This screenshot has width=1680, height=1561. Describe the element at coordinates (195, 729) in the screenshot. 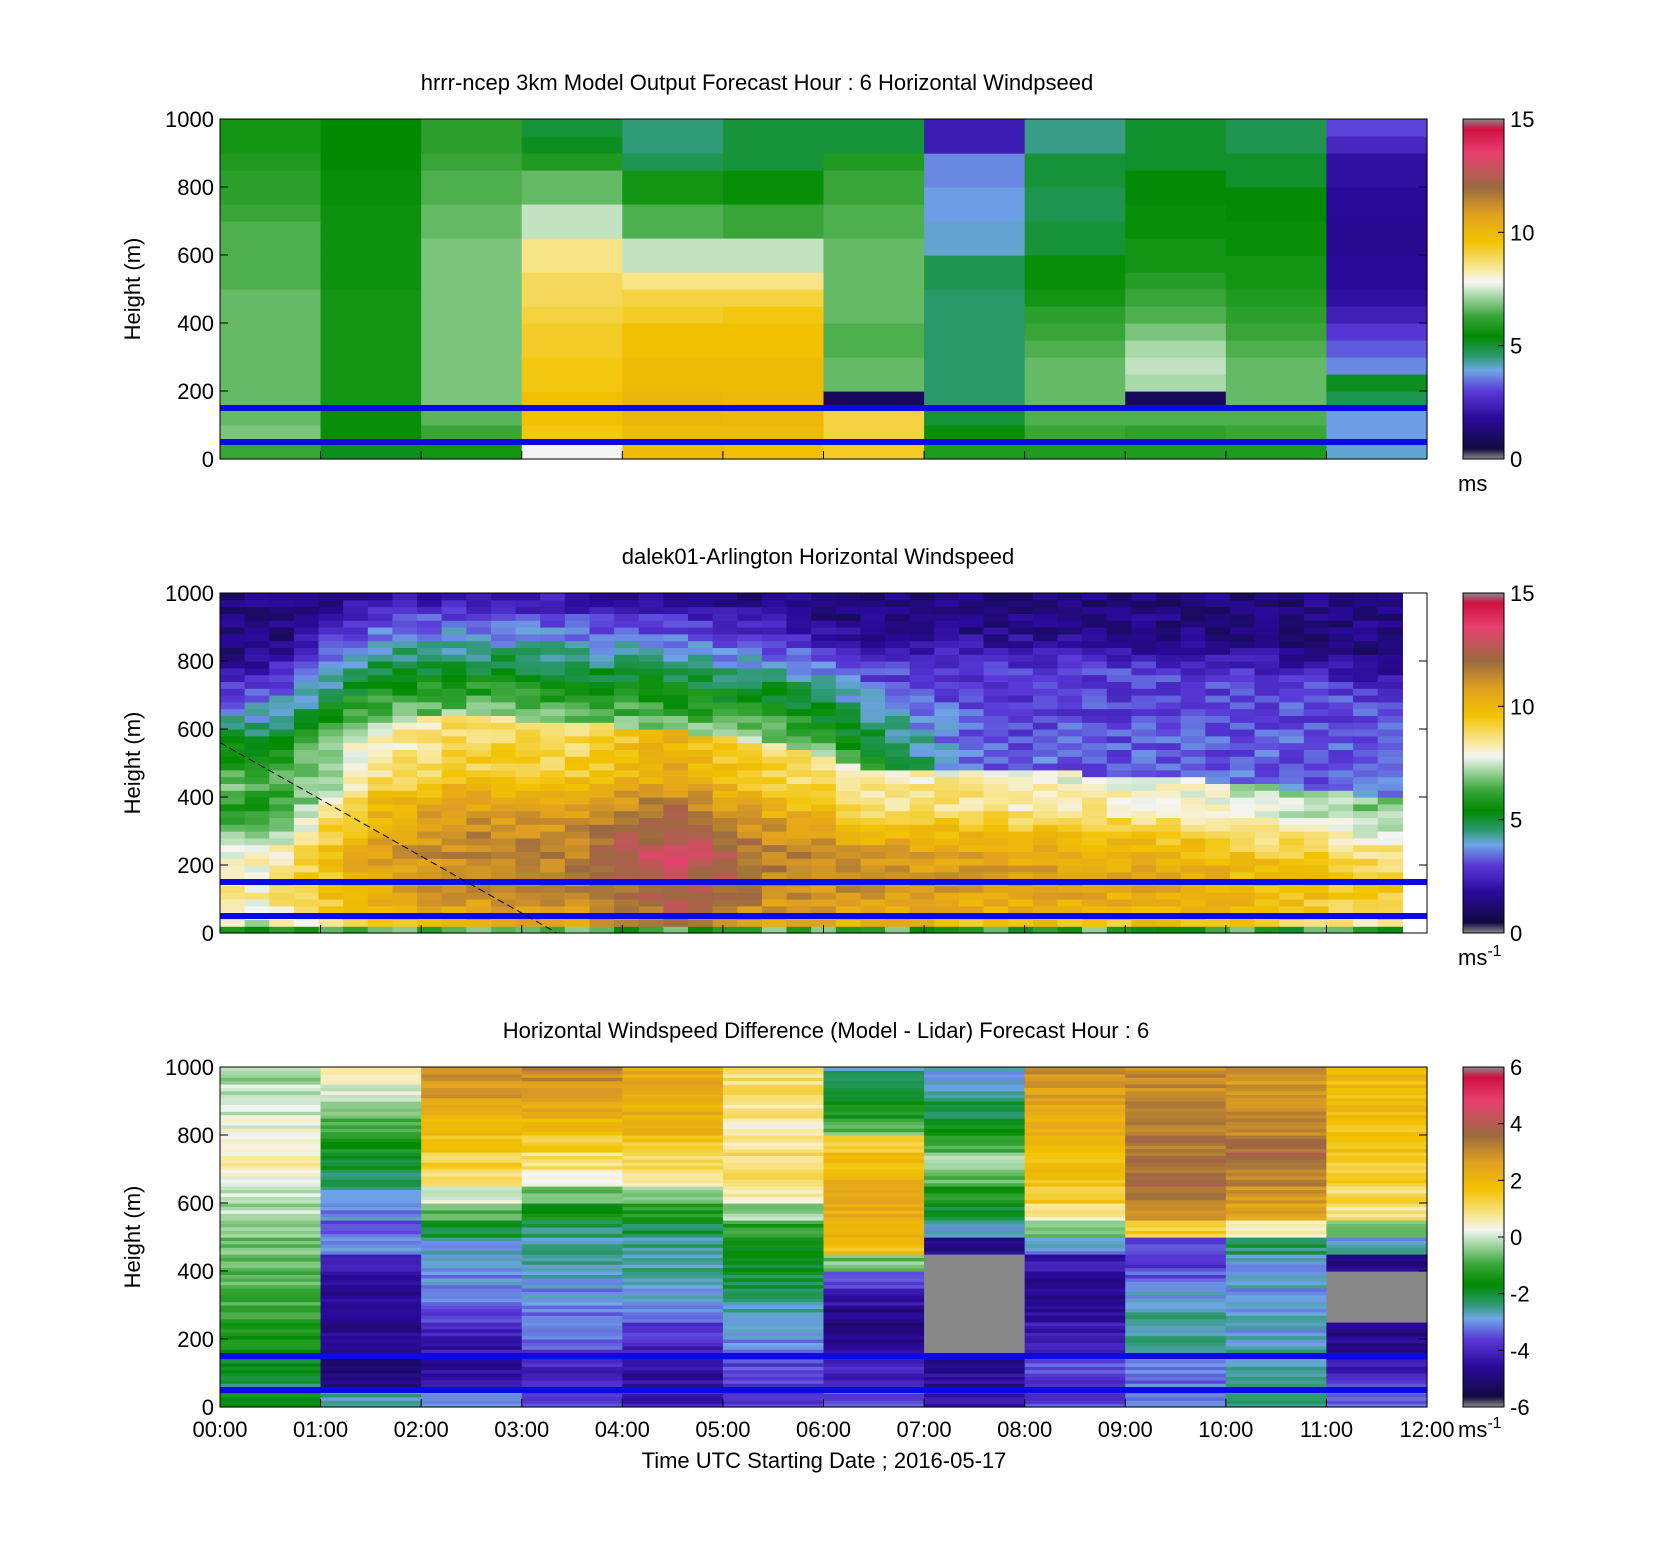

I see `y-tick-label: 600` at that location.